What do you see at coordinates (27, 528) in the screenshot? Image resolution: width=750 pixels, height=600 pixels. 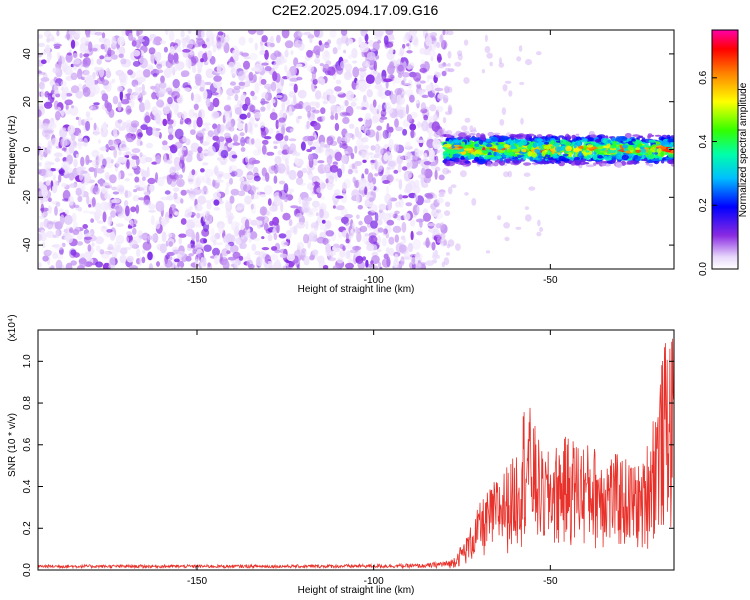 I see `y-tick-label: 0.2` at bounding box center [27, 528].